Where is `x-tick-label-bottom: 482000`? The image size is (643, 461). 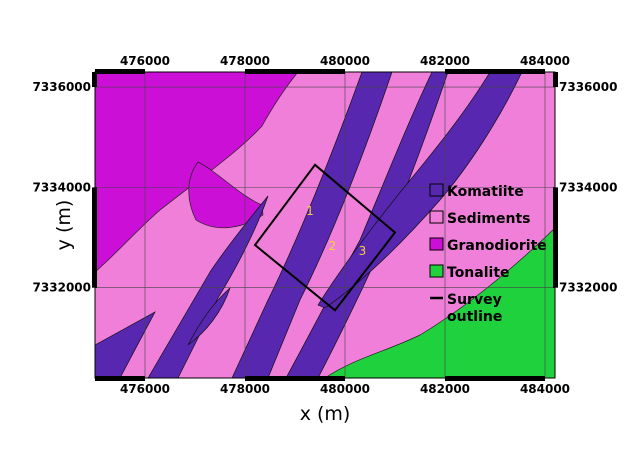 x-tick-label-bottom: 482000 is located at coordinates (445, 389).